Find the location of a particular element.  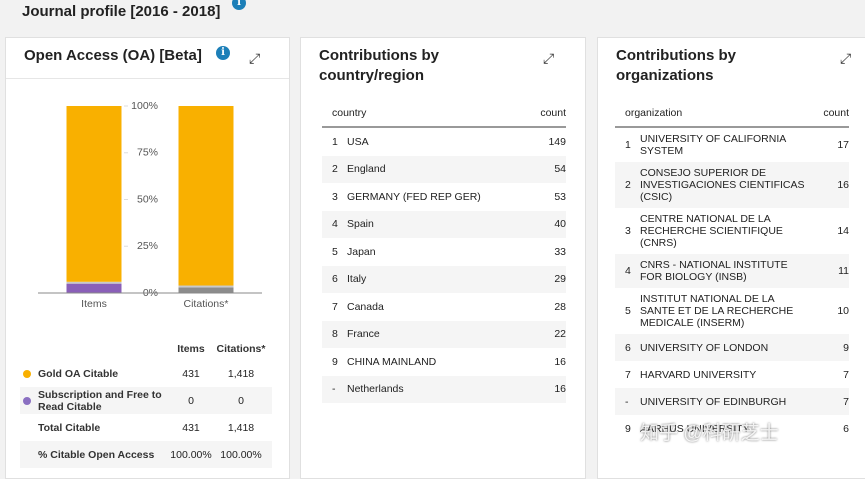

row-name: UNIVERSITY OF LONDON is located at coordinates (704, 347).